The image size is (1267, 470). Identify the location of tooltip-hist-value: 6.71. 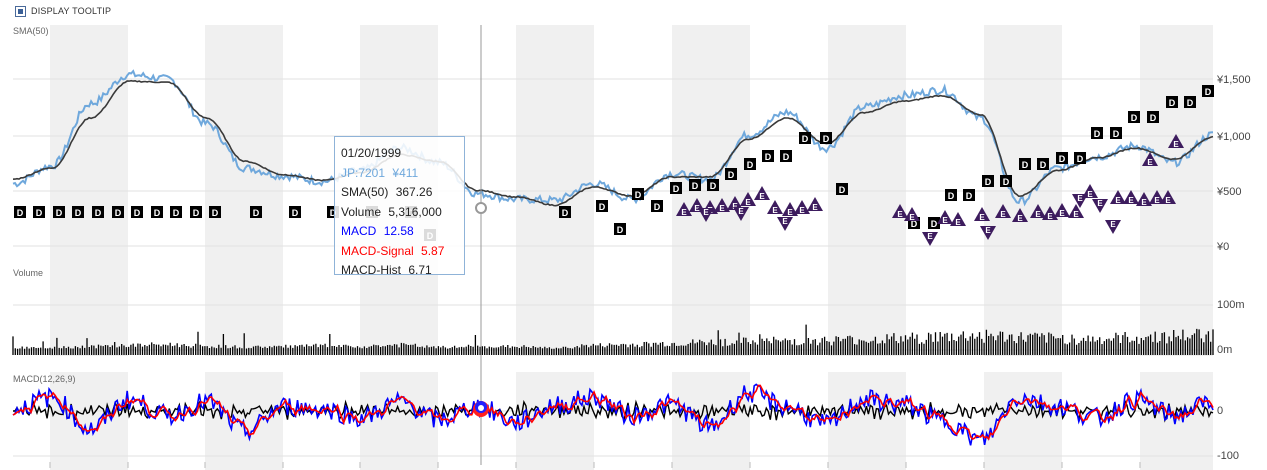
(420, 270).